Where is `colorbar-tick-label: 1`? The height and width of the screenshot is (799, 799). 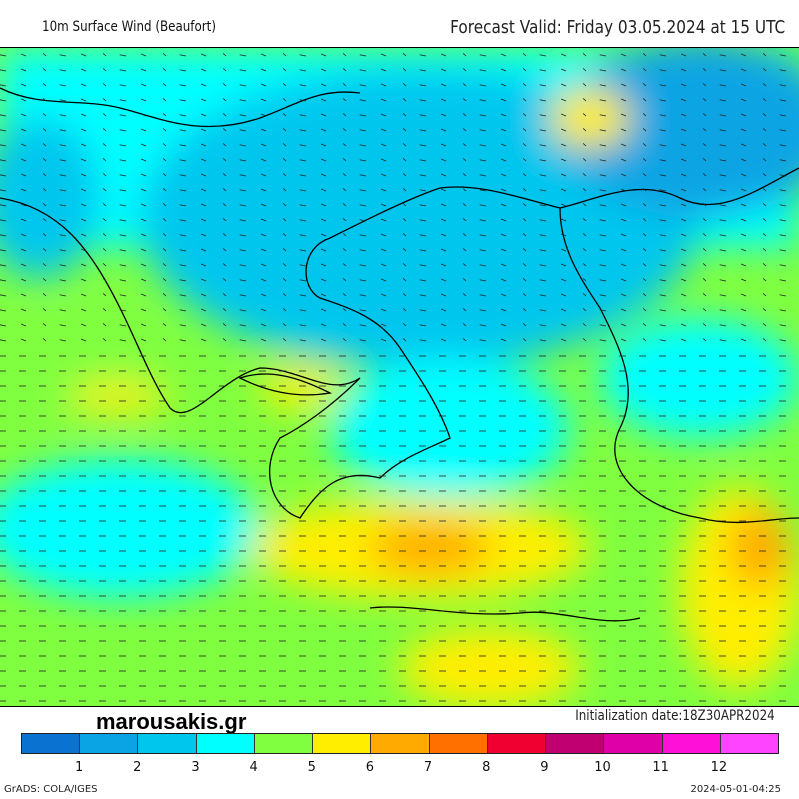 colorbar-tick-label: 1 is located at coordinates (79, 767).